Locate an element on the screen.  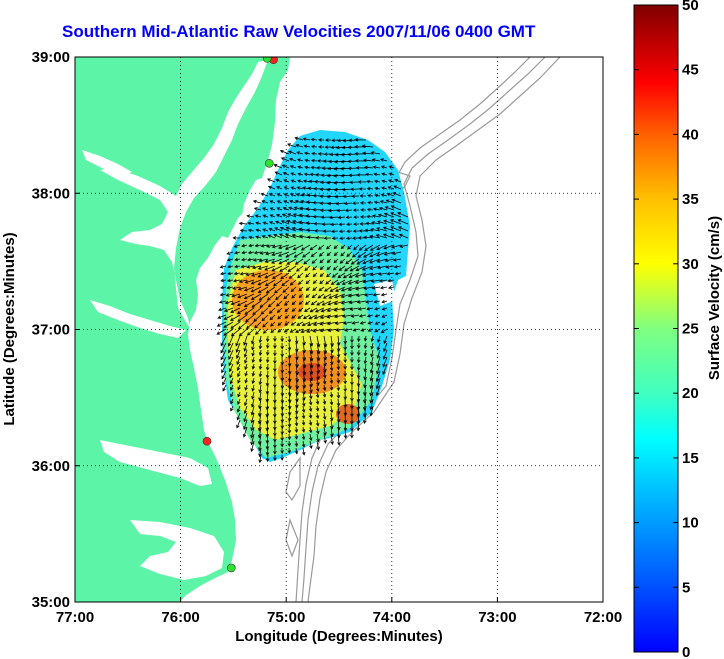
colorbar is located at coordinates (656, 328).